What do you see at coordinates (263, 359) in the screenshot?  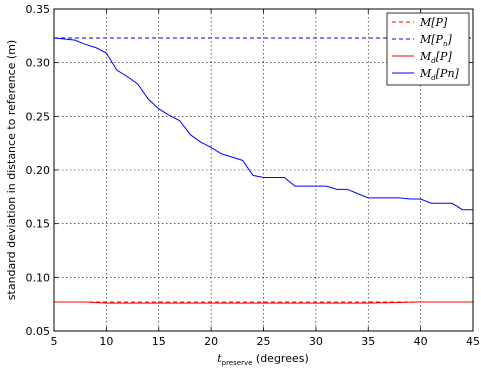 I see `x-axis-label: tpreserve (degrees)` at bounding box center [263, 359].